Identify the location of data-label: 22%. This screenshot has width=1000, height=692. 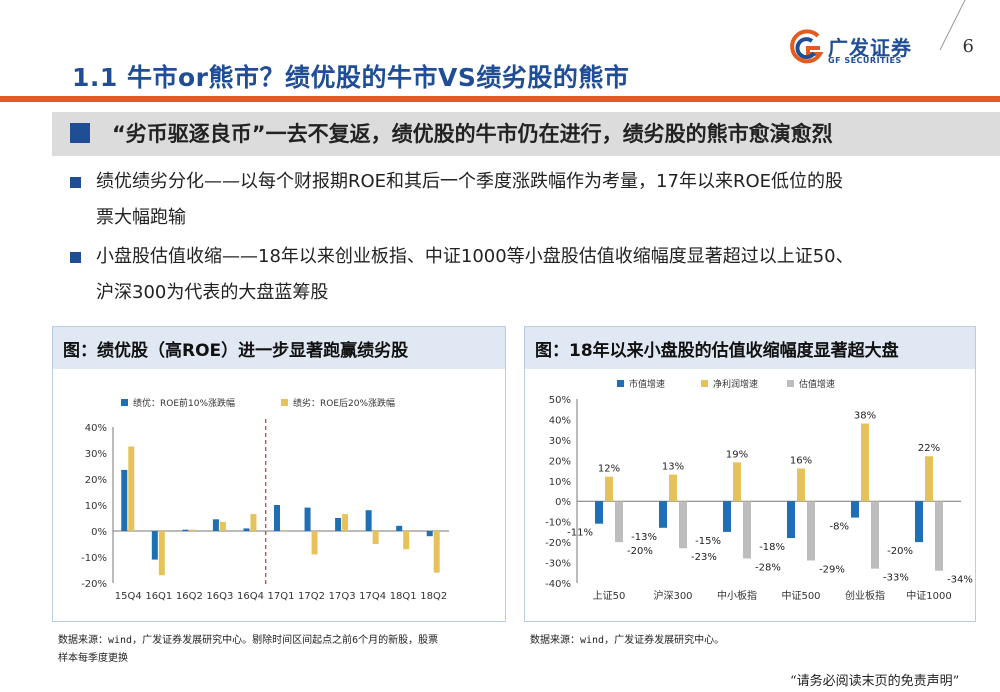
(929, 448).